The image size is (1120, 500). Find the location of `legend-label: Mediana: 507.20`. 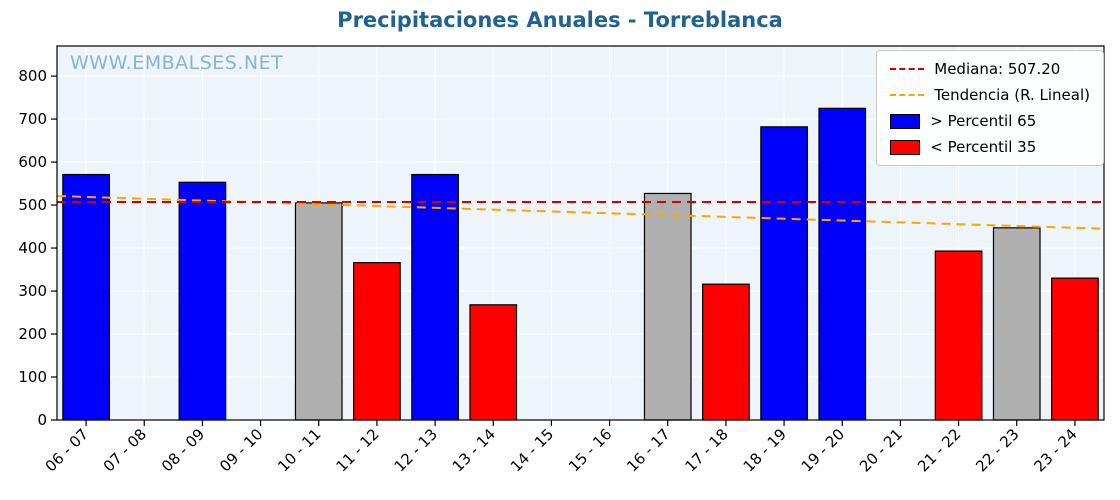

legend-label: Mediana: 507.20 is located at coordinates (997, 69).